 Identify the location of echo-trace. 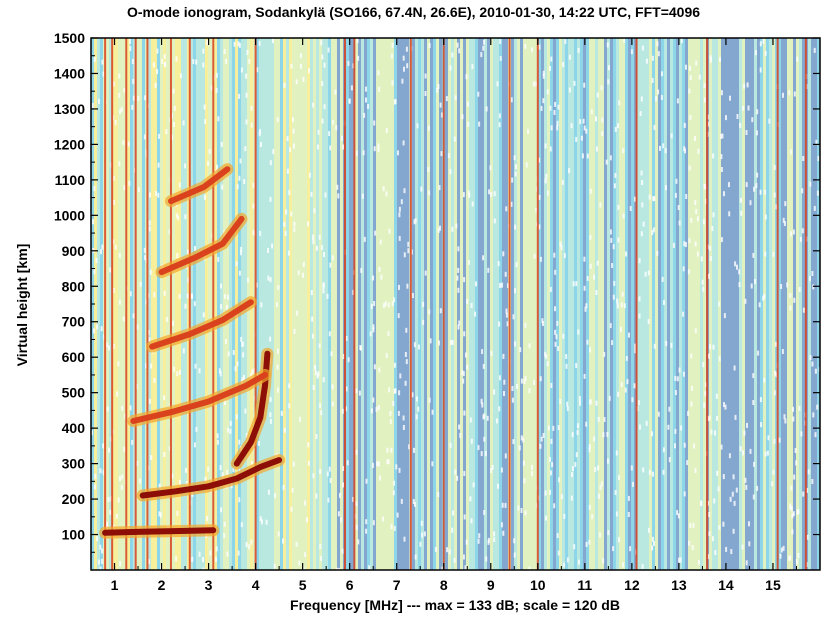
(211, 478).